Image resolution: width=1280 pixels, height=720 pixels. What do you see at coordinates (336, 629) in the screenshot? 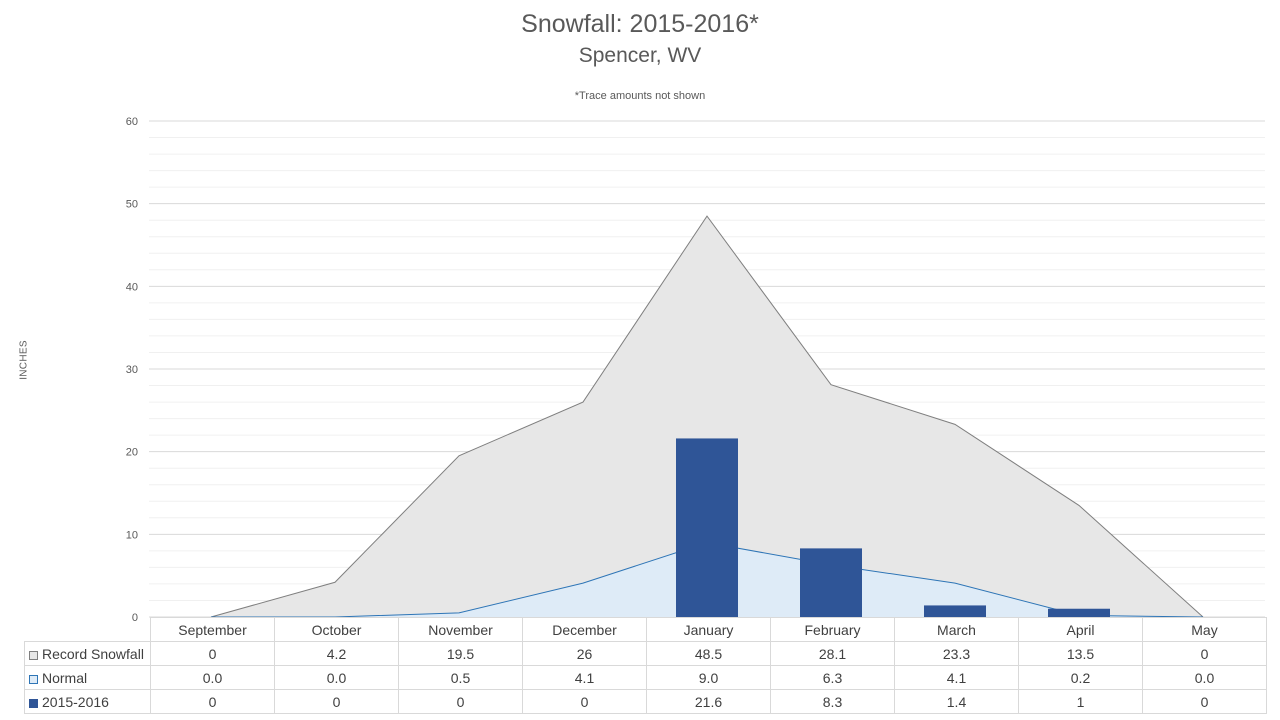
I see `category-label: October` at bounding box center [336, 629].